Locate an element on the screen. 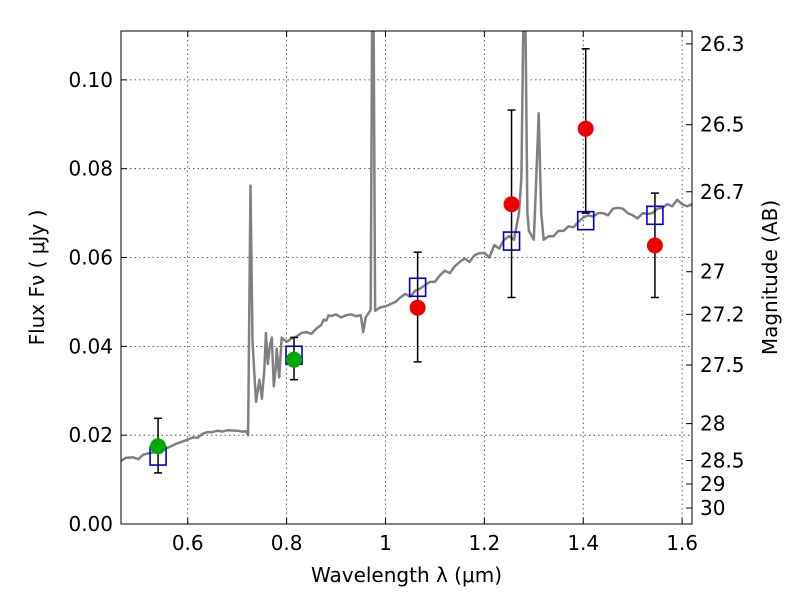 This screenshot has height=600, width=800. y-tick-label: 0.00 is located at coordinates (90, 524).